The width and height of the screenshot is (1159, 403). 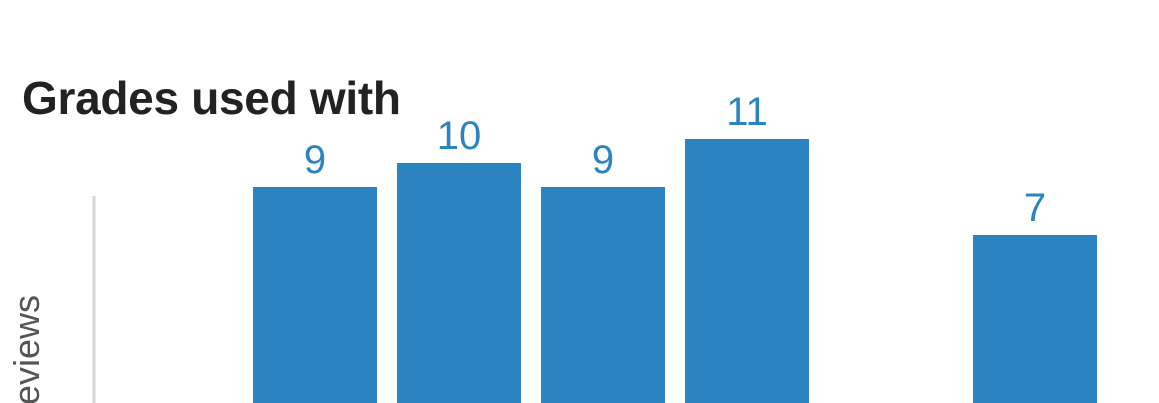 I want to click on bar-value-label-3: 11, so click(x=747, y=112).